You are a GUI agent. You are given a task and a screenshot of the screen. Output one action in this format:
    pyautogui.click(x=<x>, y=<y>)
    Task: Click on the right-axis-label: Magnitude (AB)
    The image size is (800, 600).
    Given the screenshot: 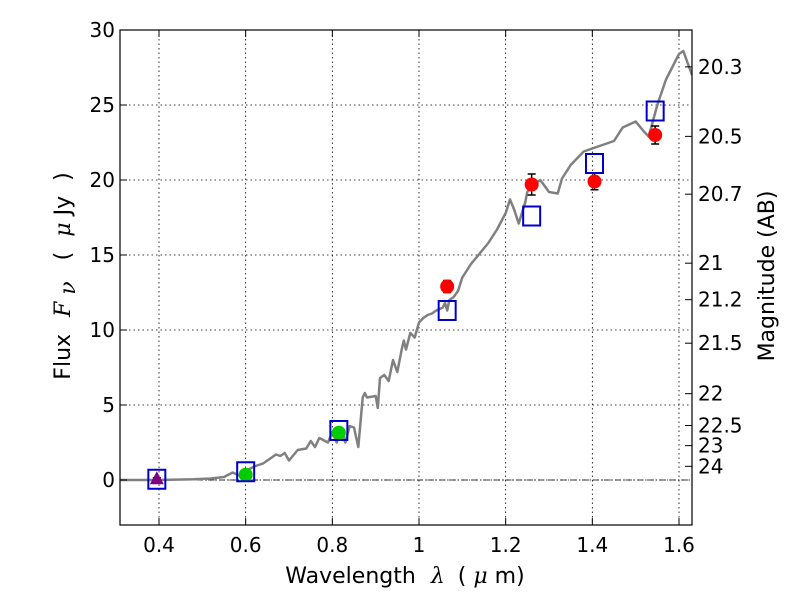 What is the action you would take?
    pyautogui.click(x=767, y=276)
    